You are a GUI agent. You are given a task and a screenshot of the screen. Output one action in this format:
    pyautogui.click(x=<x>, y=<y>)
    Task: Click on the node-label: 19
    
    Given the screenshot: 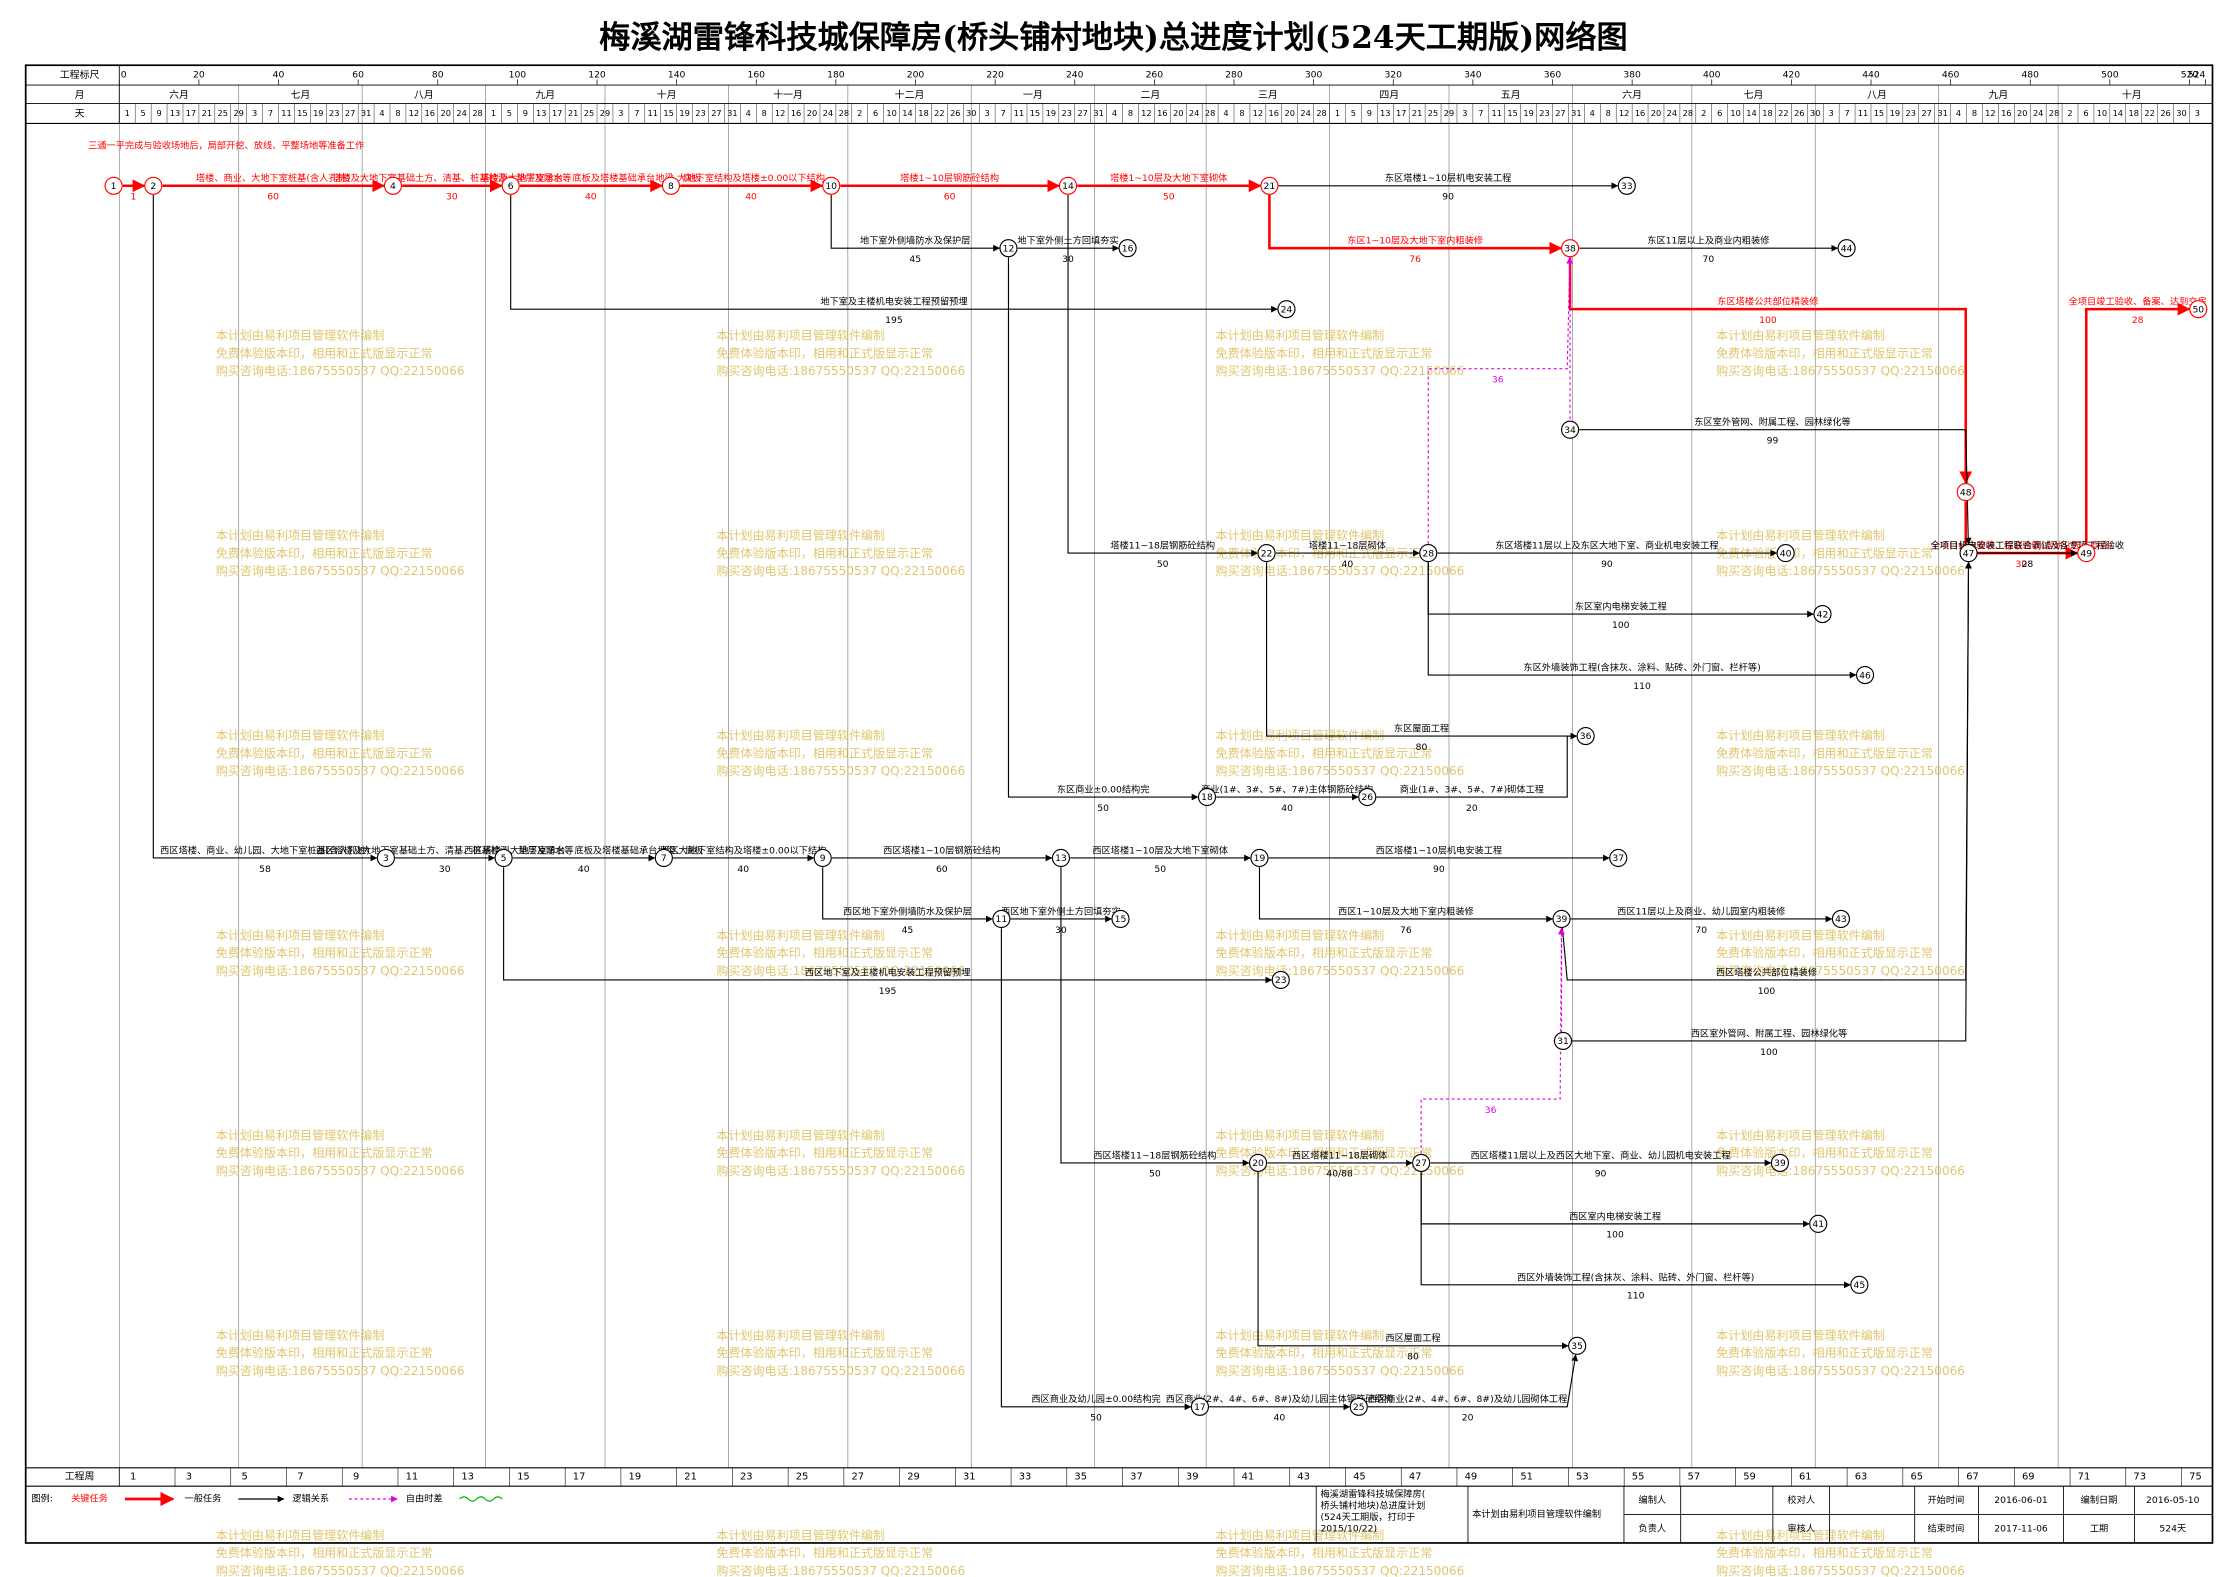 What is the action you would take?
    pyautogui.click(x=1260, y=858)
    